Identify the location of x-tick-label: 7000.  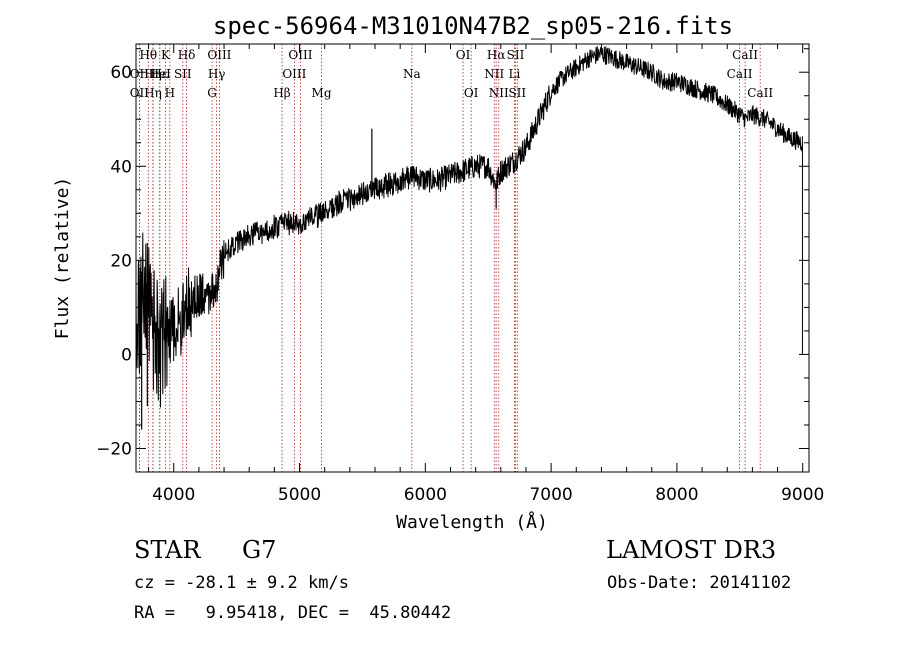
(550, 495).